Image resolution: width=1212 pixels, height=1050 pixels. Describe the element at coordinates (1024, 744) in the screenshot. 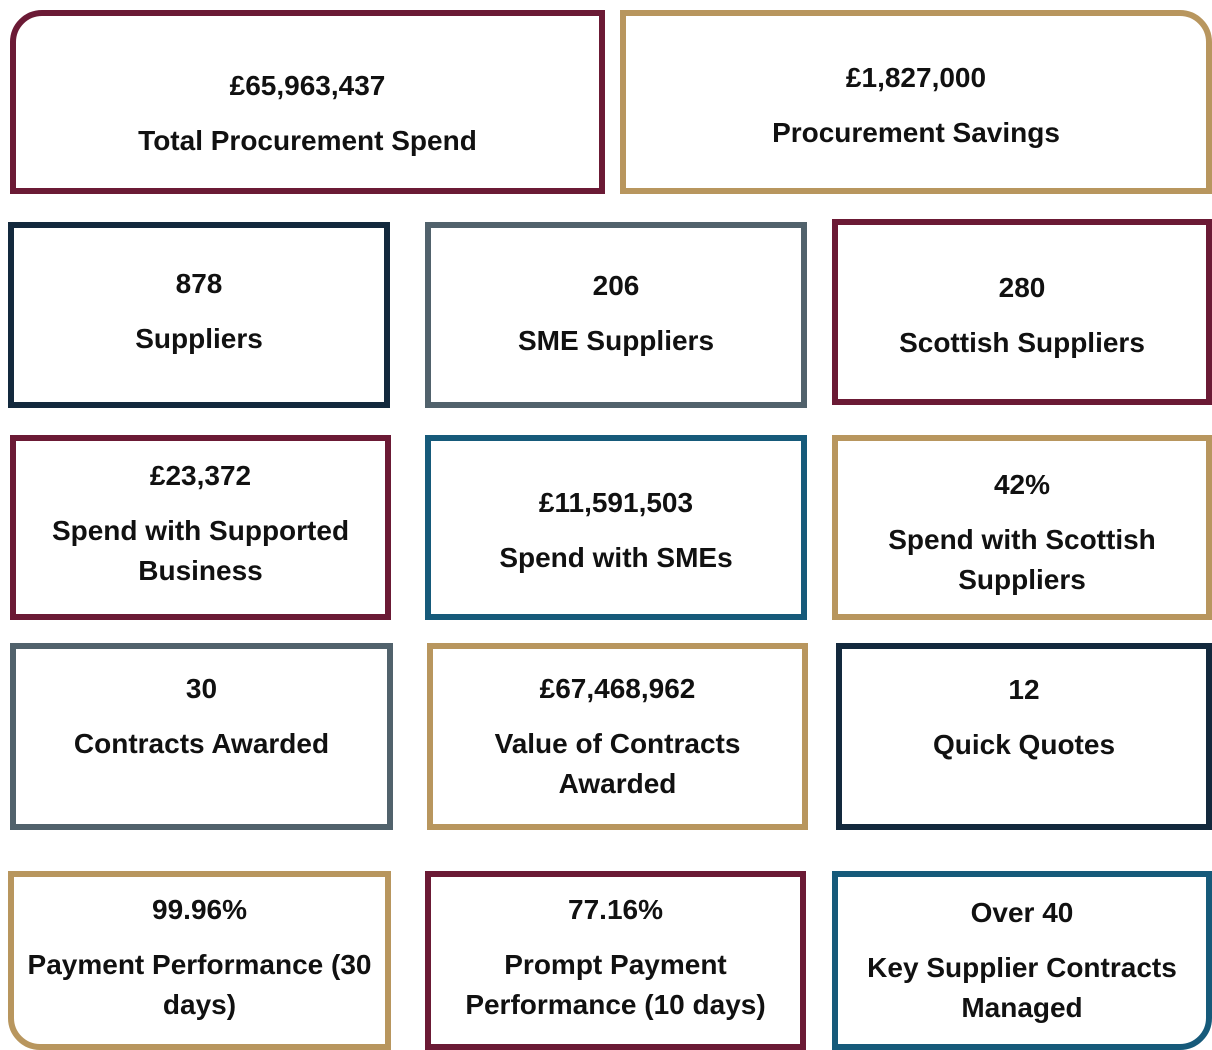

I see `kpi-label: Quick Quotes` at that location.